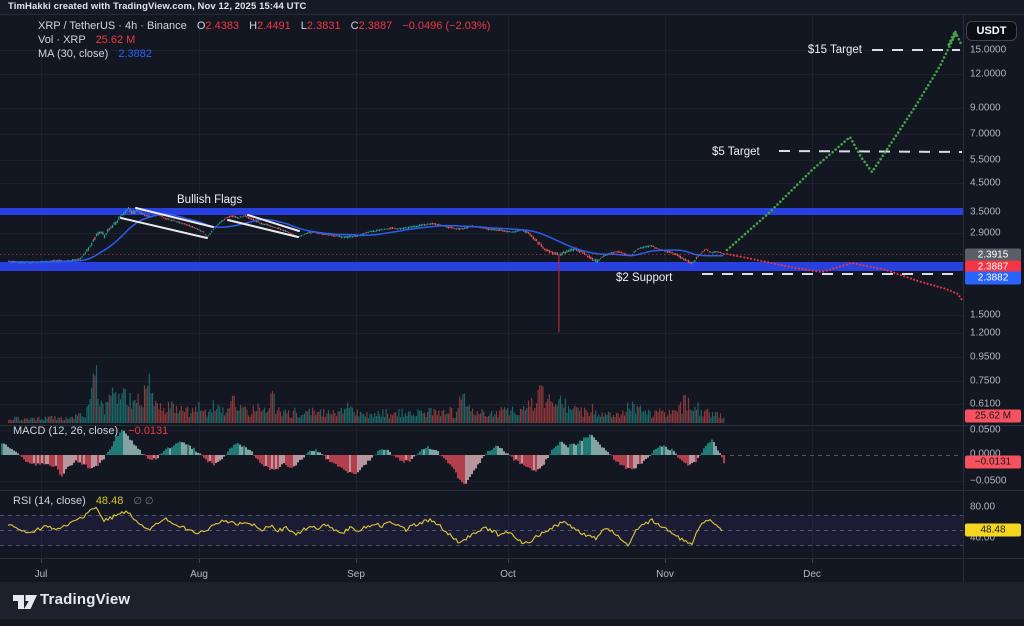  What do you see at coordinates (985, 183) in the screenshot?
I see `price-axis-label: 4.5000` at bounding box center [985, 183].